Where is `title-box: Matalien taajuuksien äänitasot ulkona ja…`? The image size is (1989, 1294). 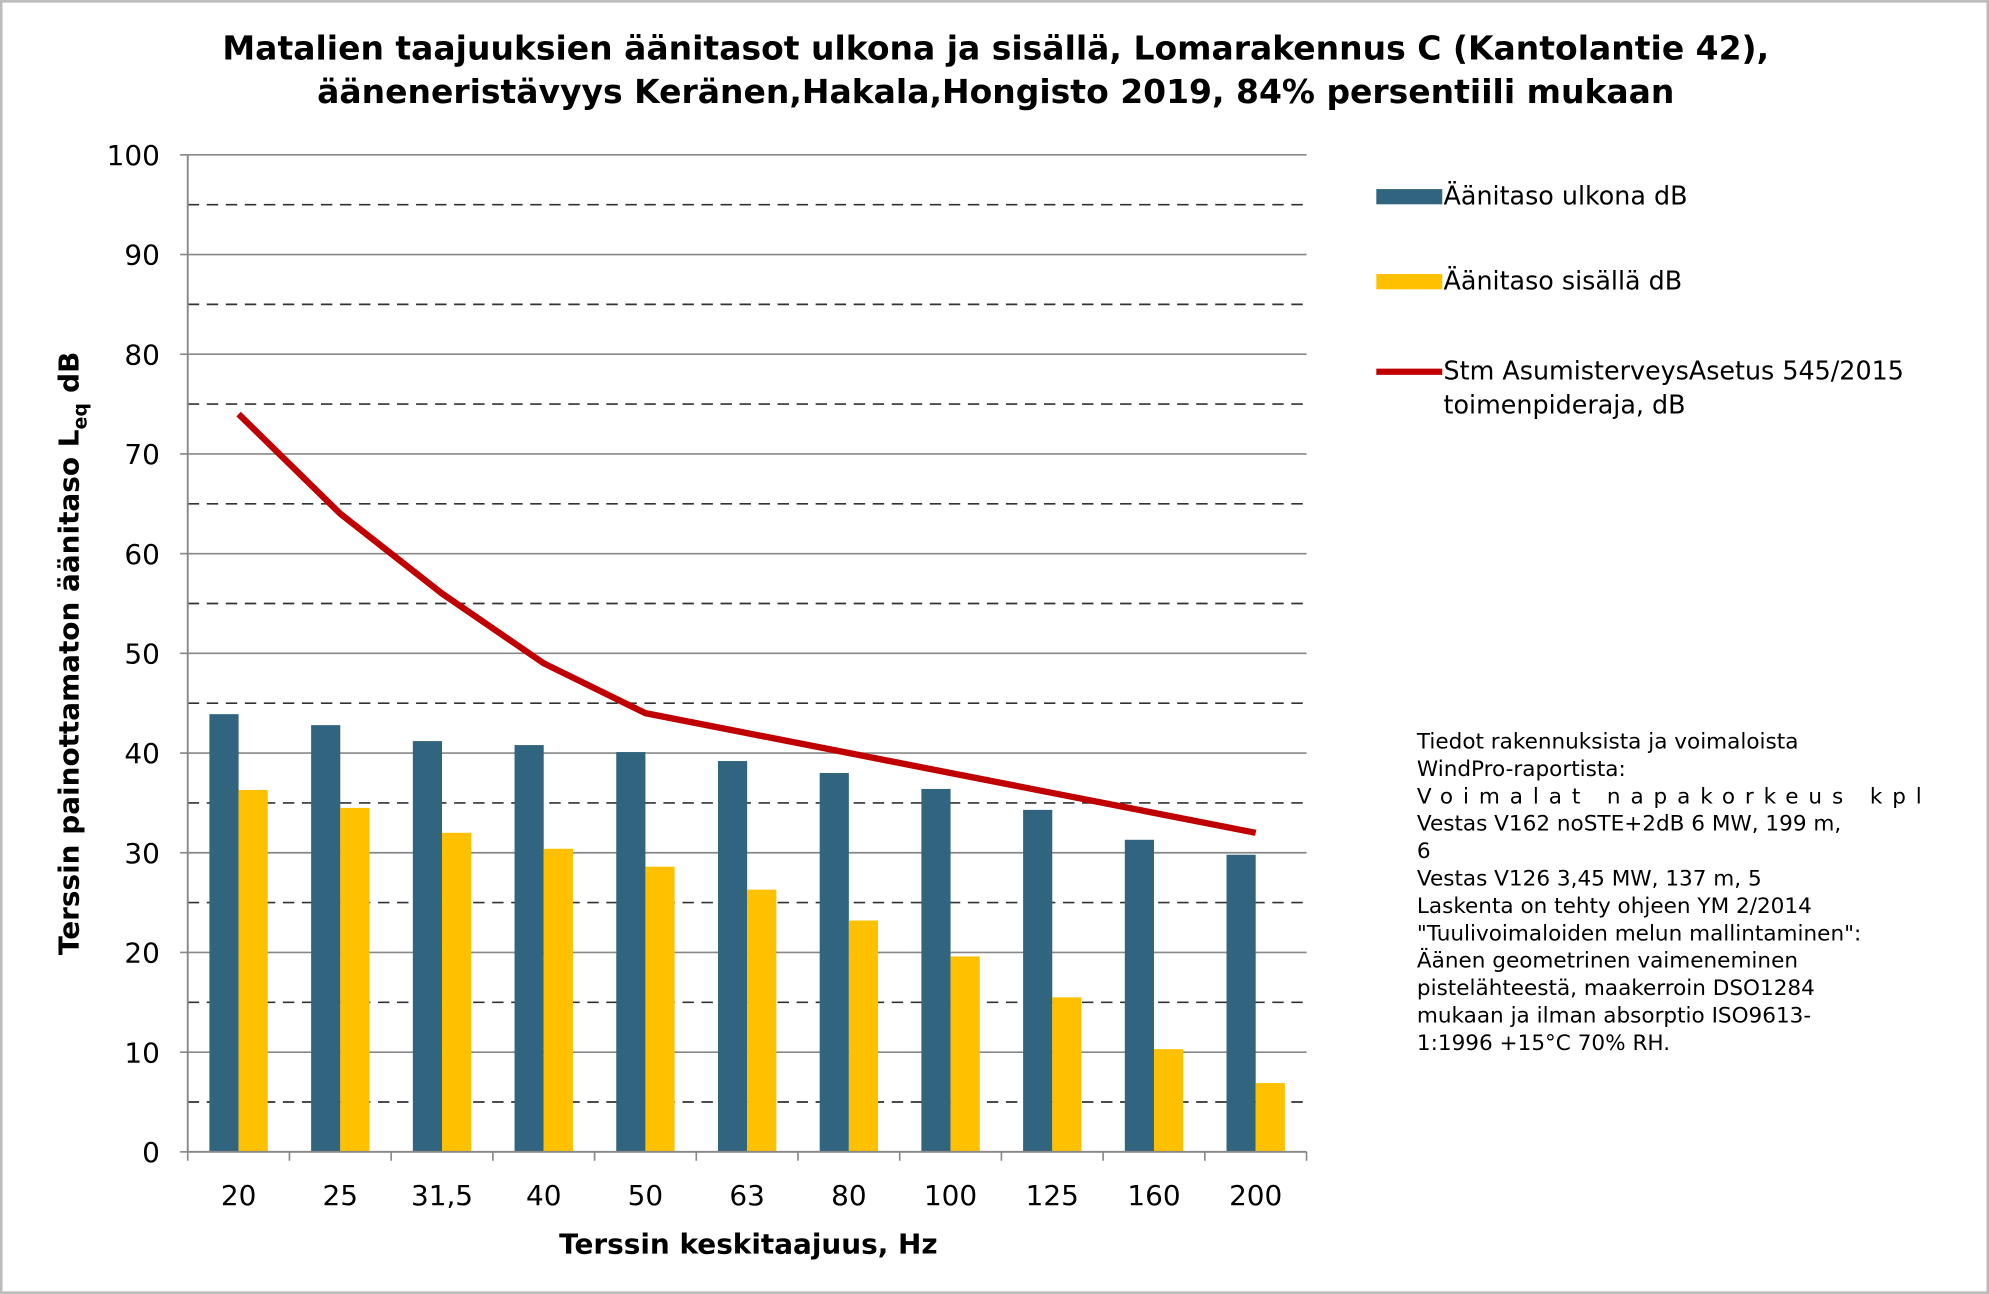
title-box: Matalien taajuuksien äänitasot ulkona ja… is located at coordinates (996, 71).